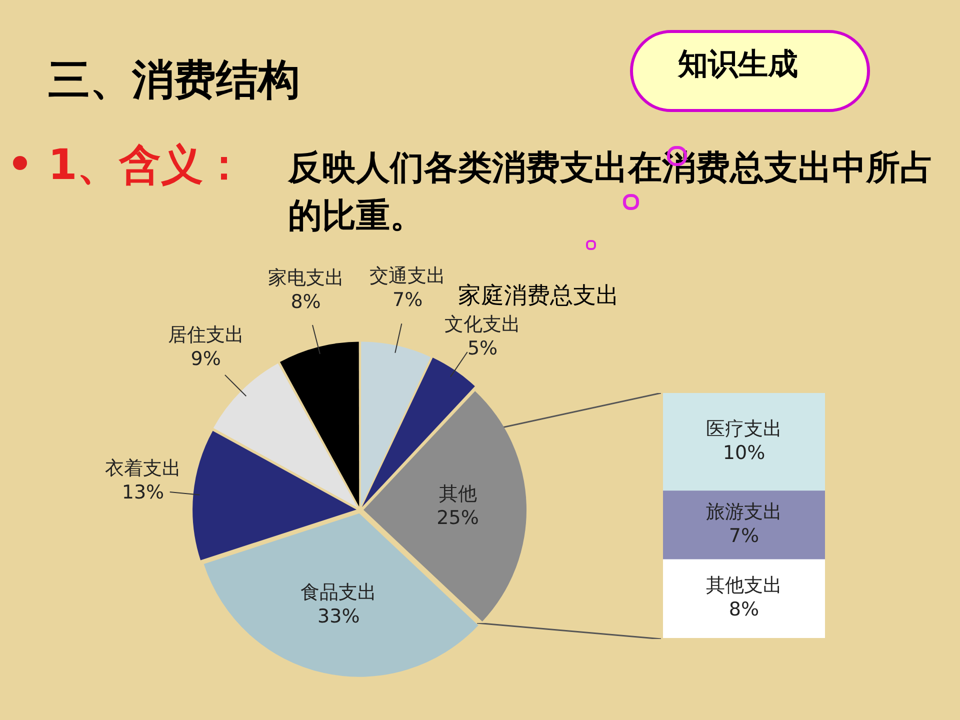  Describe the element at coordinates (457, 493) in the screenshot. I see `slice-label: 其他` at that location.